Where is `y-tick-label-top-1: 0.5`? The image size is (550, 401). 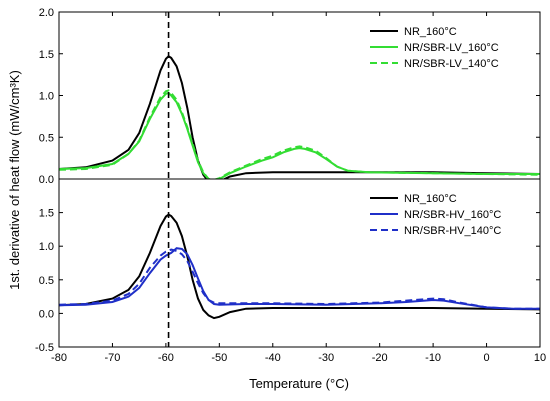 y-tick-label-top-1: 0.5 is located at coordinates (46, 138).